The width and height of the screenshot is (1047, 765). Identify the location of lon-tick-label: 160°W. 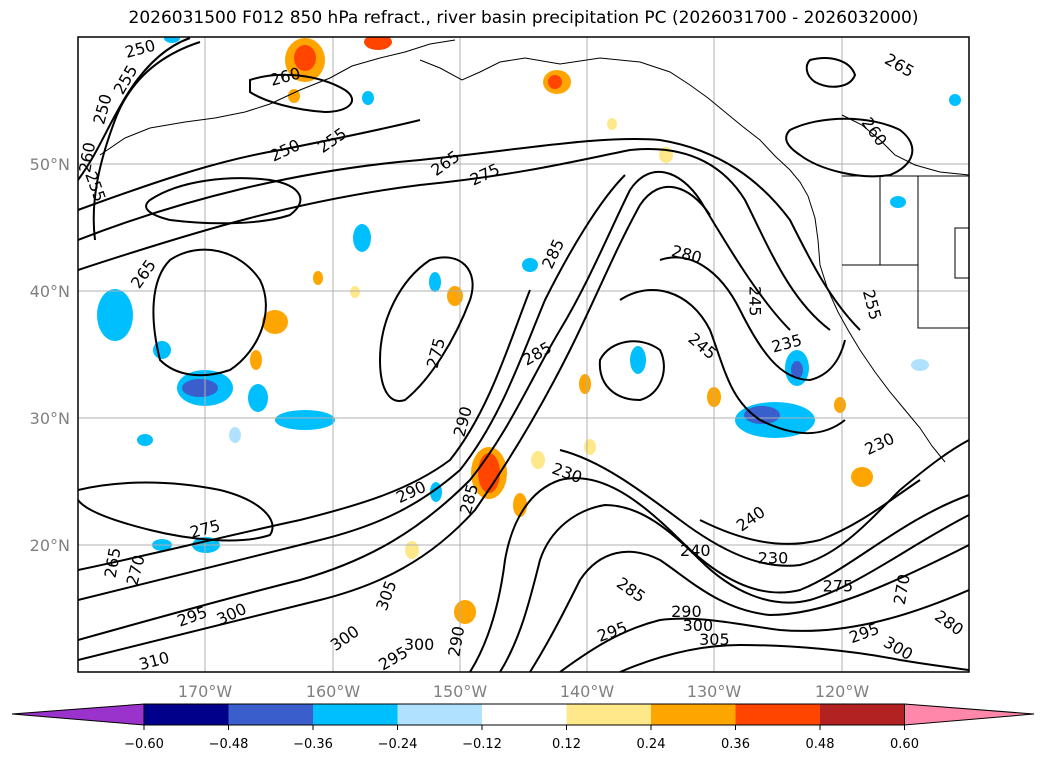
(333, 691).